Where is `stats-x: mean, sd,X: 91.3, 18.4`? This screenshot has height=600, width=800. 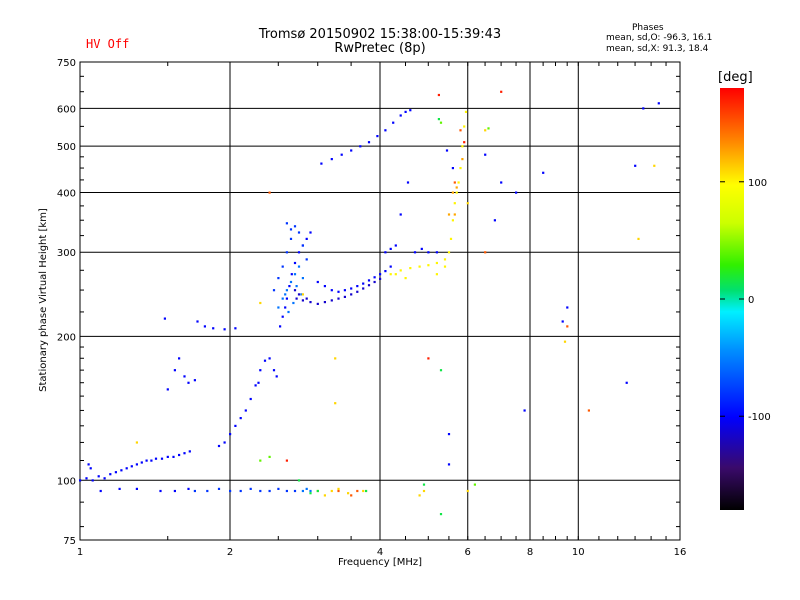
stats-x: mean, sd,X: 91.3, 18.4 is located at coordinates (657, 49).